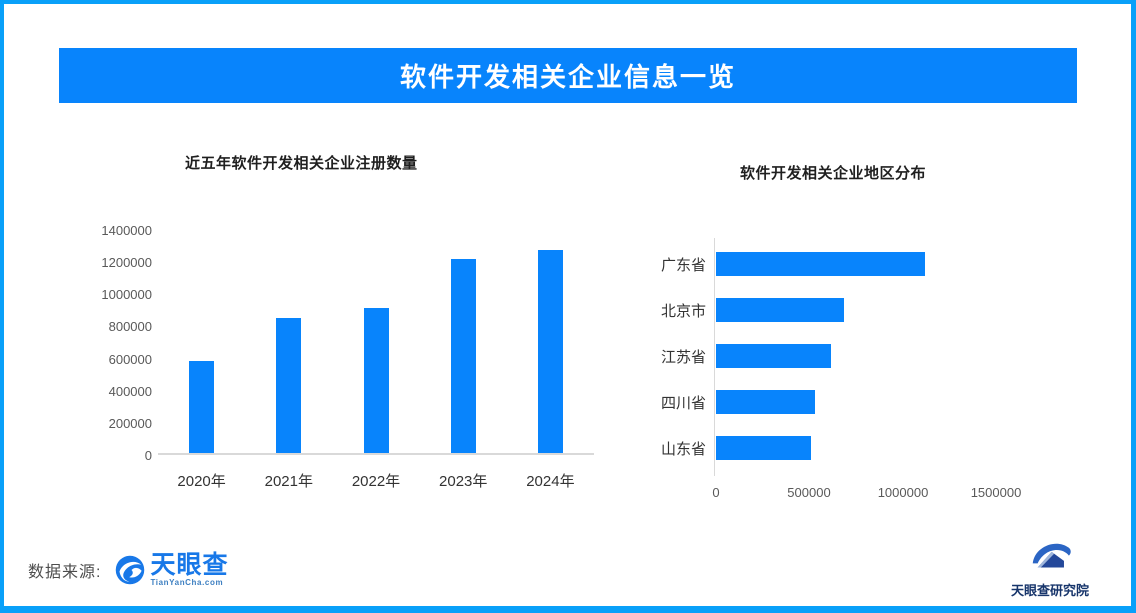  I want to click on y-axis-tick-label: 400000, so click(130, 391).